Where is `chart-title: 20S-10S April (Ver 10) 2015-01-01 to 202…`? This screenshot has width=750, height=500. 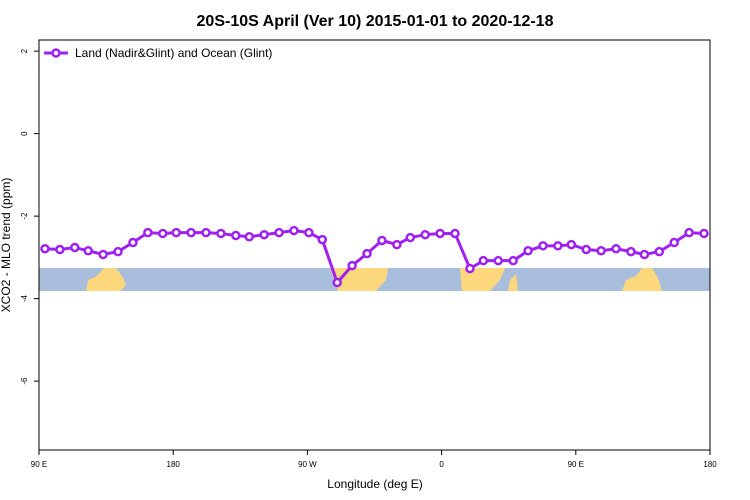 chart-title: 20S-10S April (Ver 10) 2015-01-01 to 202… is located at coordinates (375, 21).